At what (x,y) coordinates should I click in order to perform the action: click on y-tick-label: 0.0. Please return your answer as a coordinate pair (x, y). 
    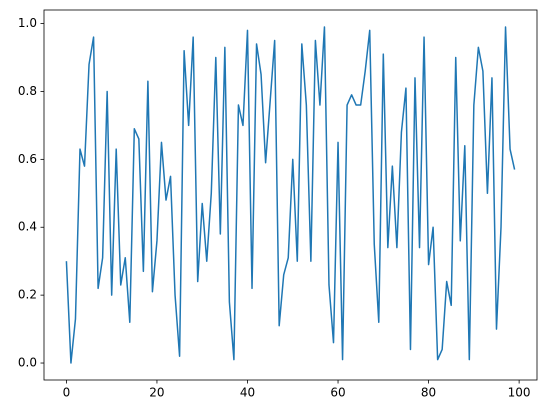
    Looking at the image, I should click on (27, 363).